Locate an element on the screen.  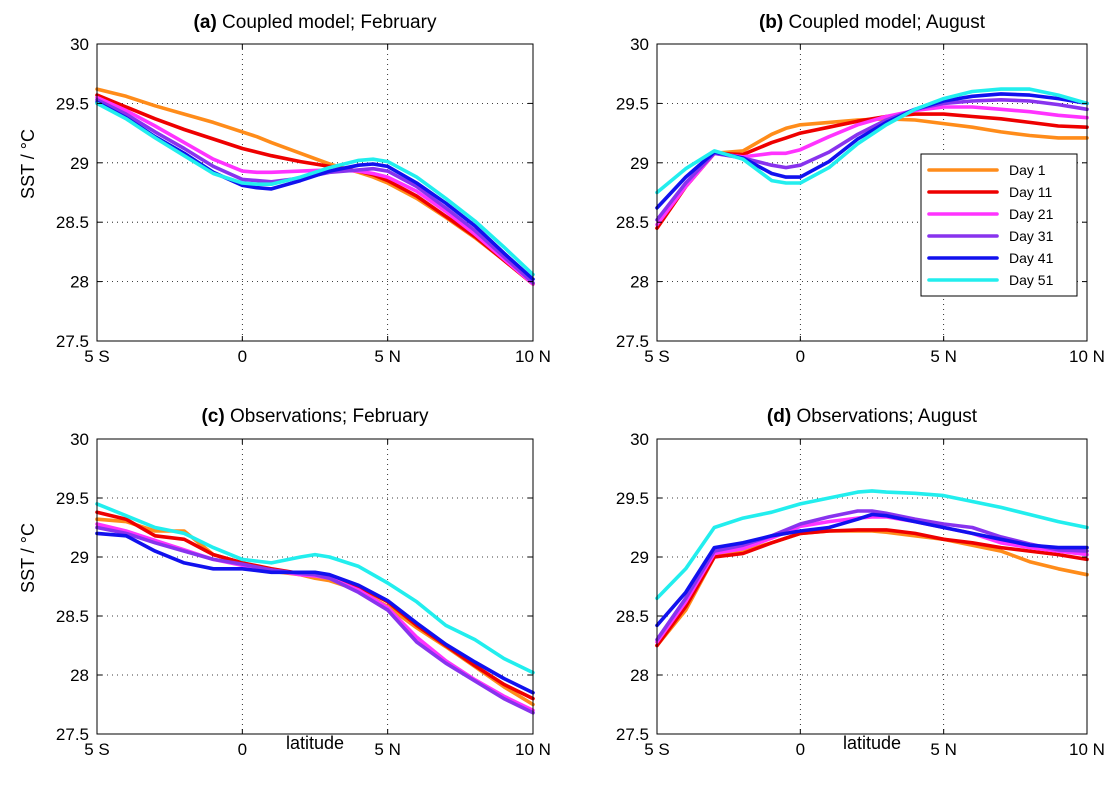
panel-a-title-letter: (a) is located at coordinates (205, 22).